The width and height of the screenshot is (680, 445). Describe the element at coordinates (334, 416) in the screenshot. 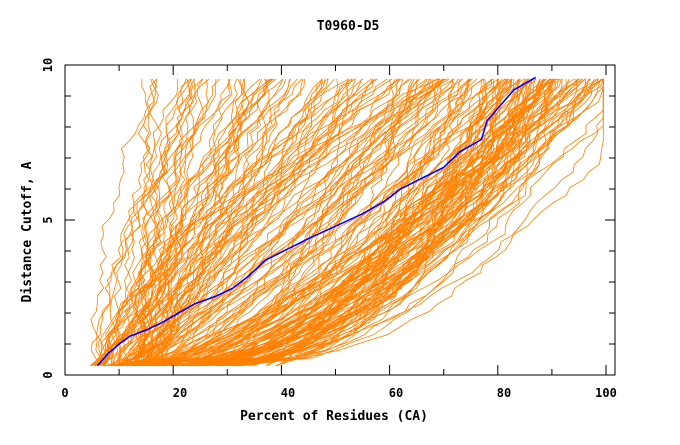

I see `x-axis-label: Percent of Residues (CA)` at that location.